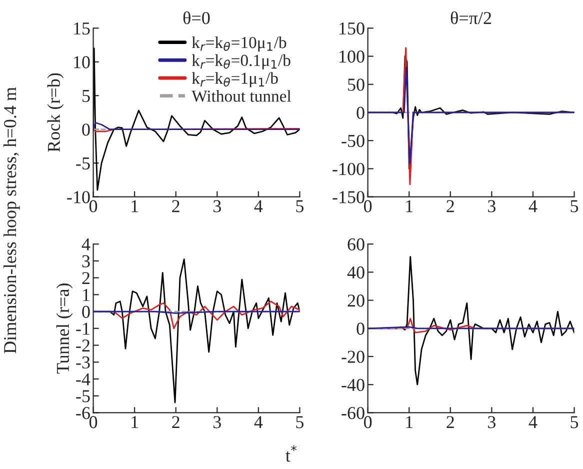 This screenshot has height=469, width=583. Describe the element at coordinates (86, 261) in the screenshot. I see `y-tick-label: 3` at that location.